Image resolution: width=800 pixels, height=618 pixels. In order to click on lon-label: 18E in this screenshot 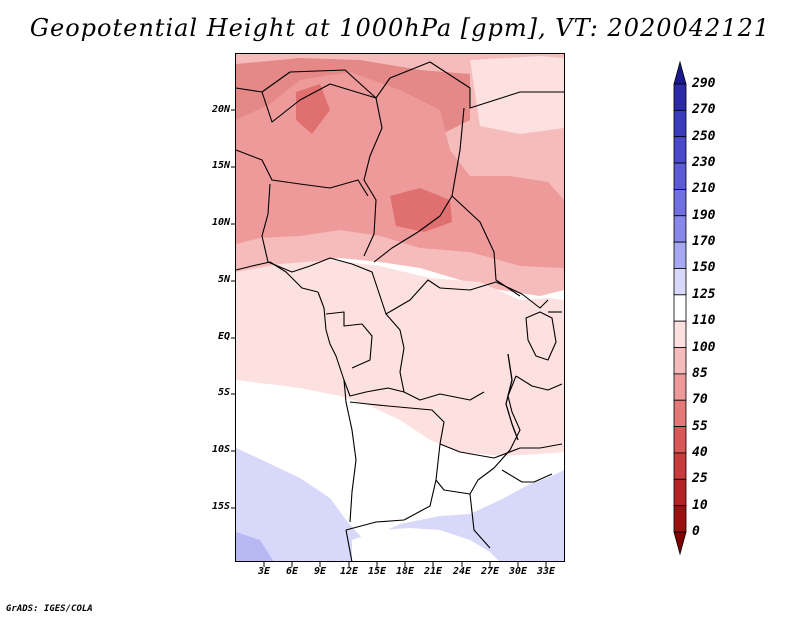, I will do `click(405, 571)`.